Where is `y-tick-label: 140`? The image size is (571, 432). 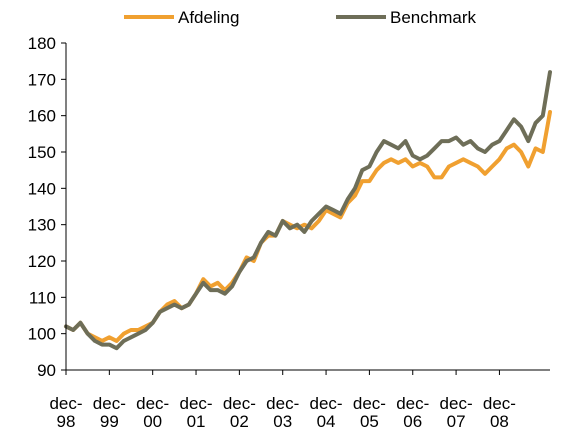 y-tick-label: 140 is located at coordinates (42, 188).